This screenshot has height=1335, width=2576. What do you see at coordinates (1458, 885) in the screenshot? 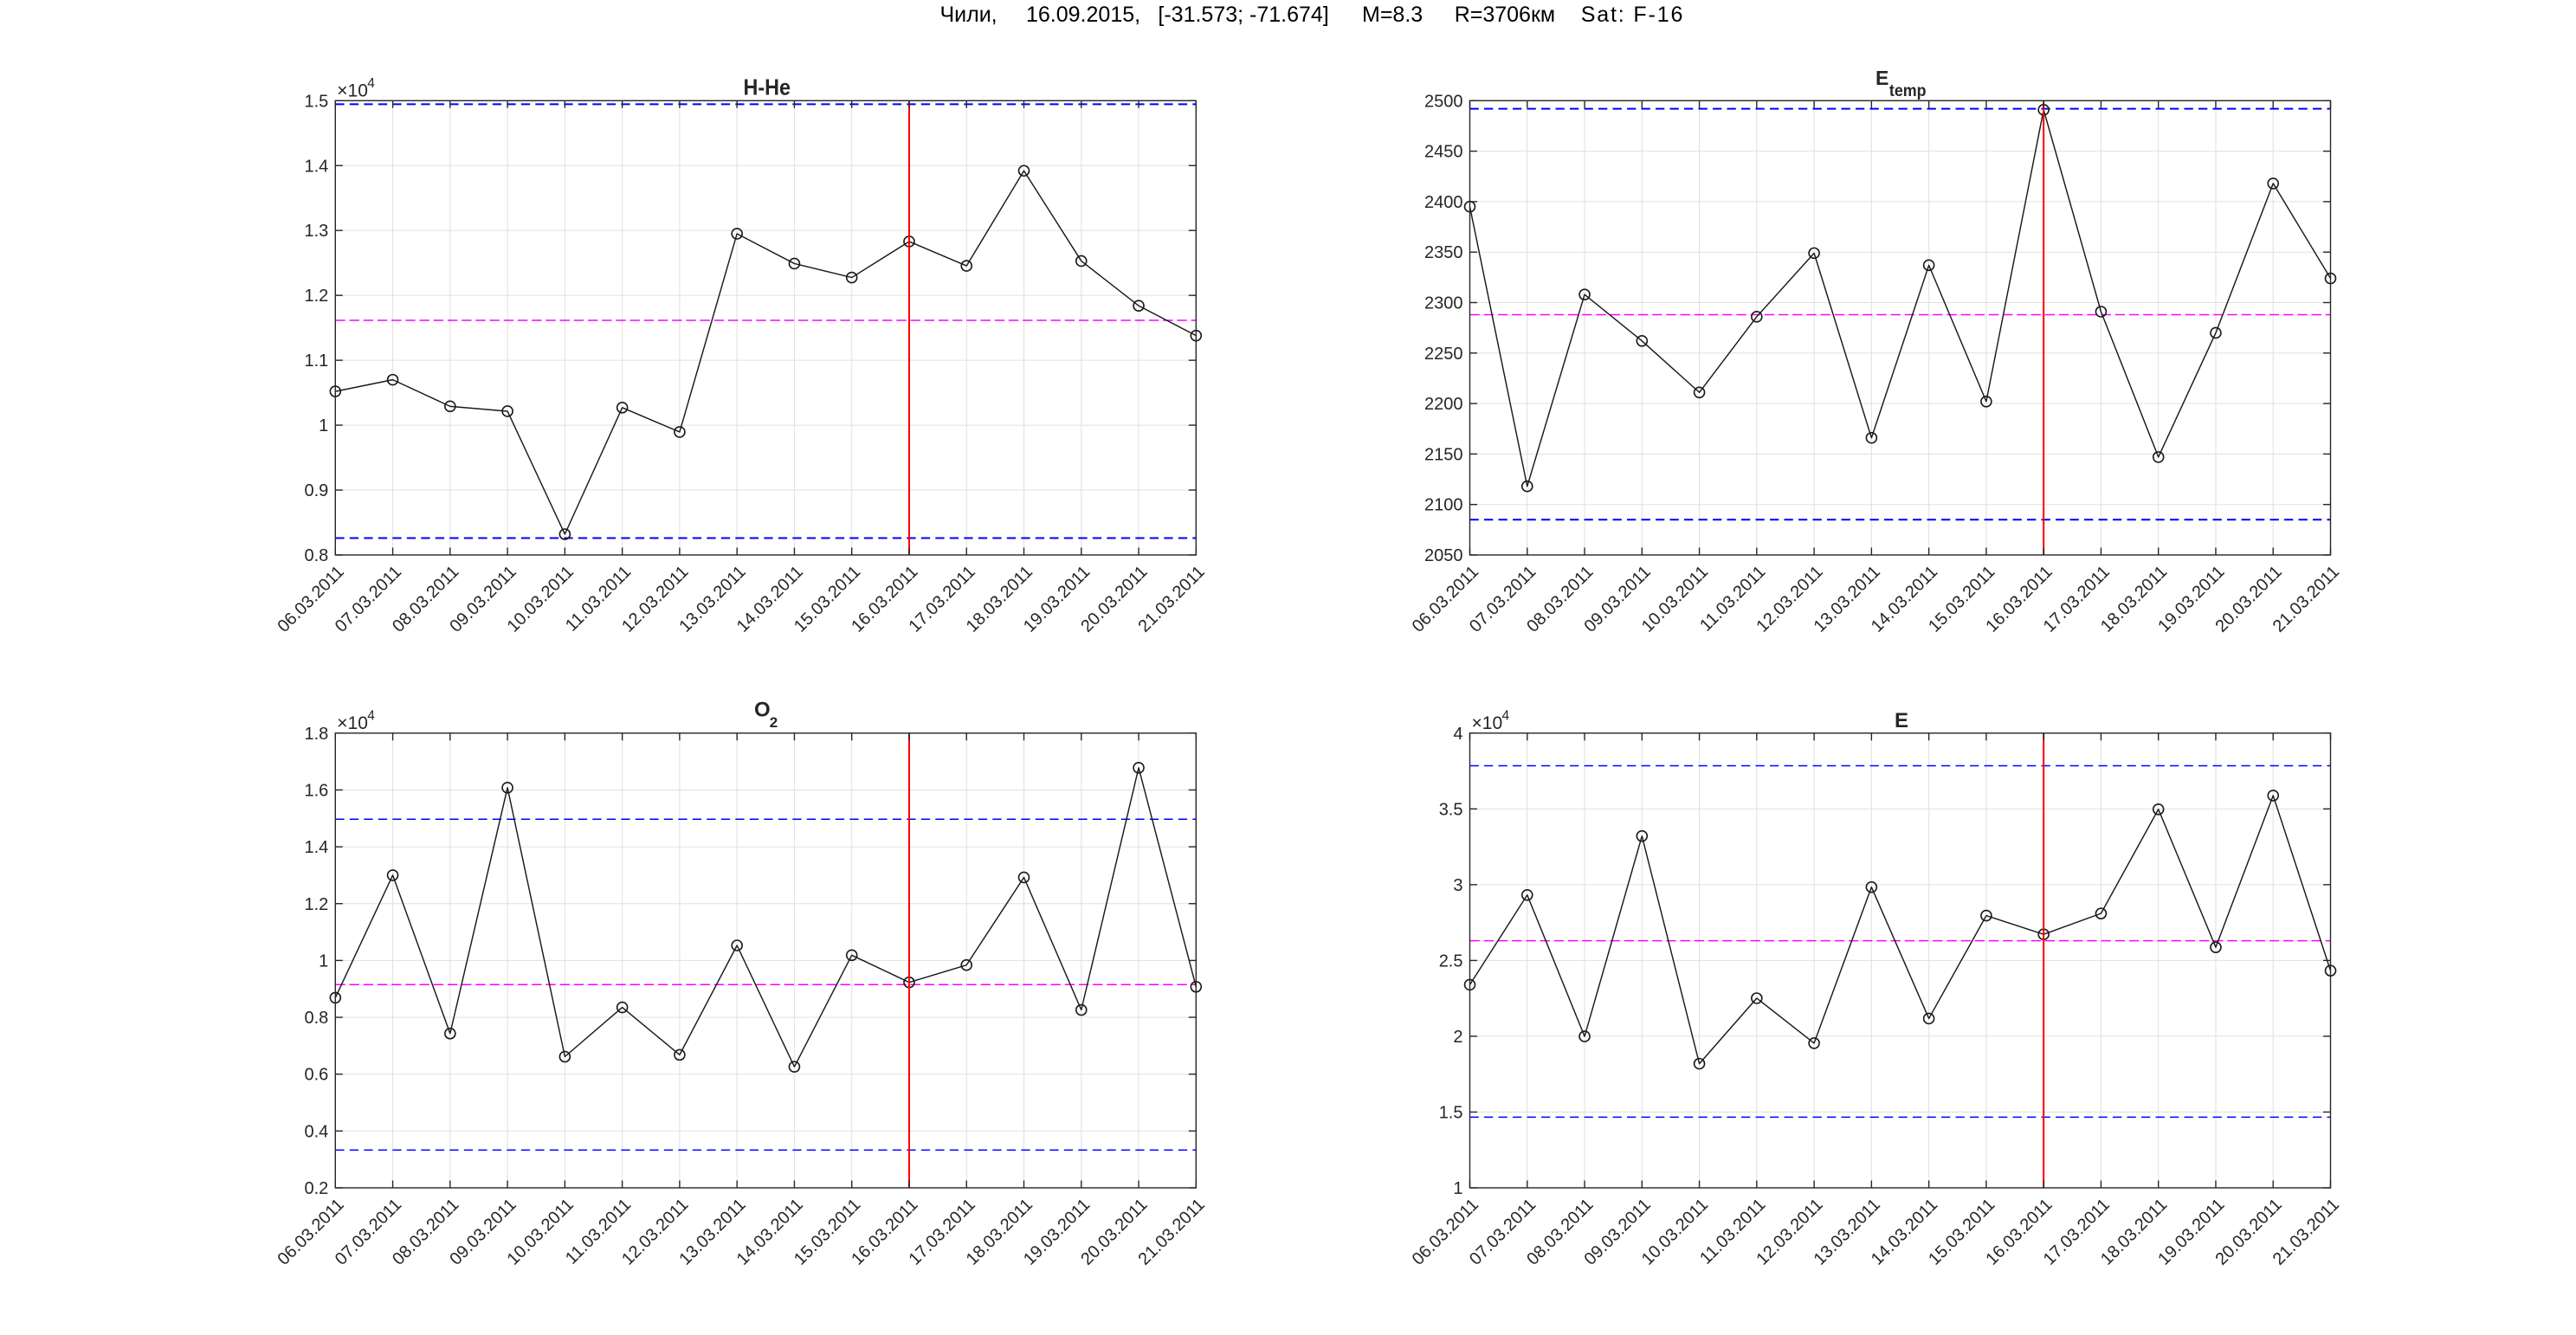
I see `svg-text: 3` at bounding box center [1458, 885].